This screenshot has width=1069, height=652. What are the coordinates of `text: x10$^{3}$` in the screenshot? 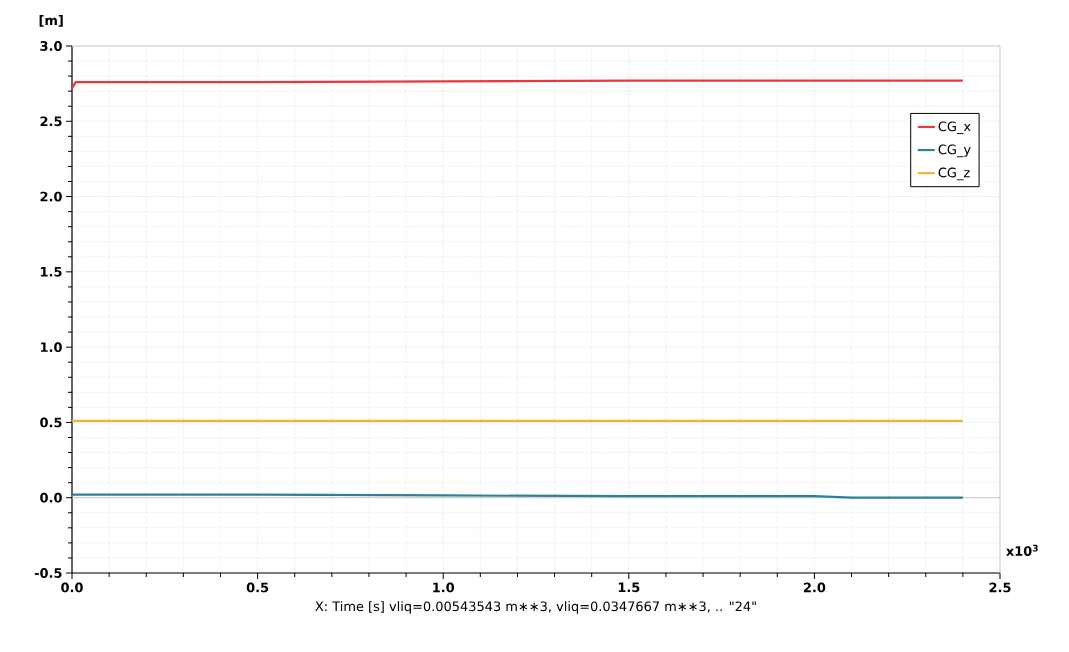 It's located at (1022, 550).